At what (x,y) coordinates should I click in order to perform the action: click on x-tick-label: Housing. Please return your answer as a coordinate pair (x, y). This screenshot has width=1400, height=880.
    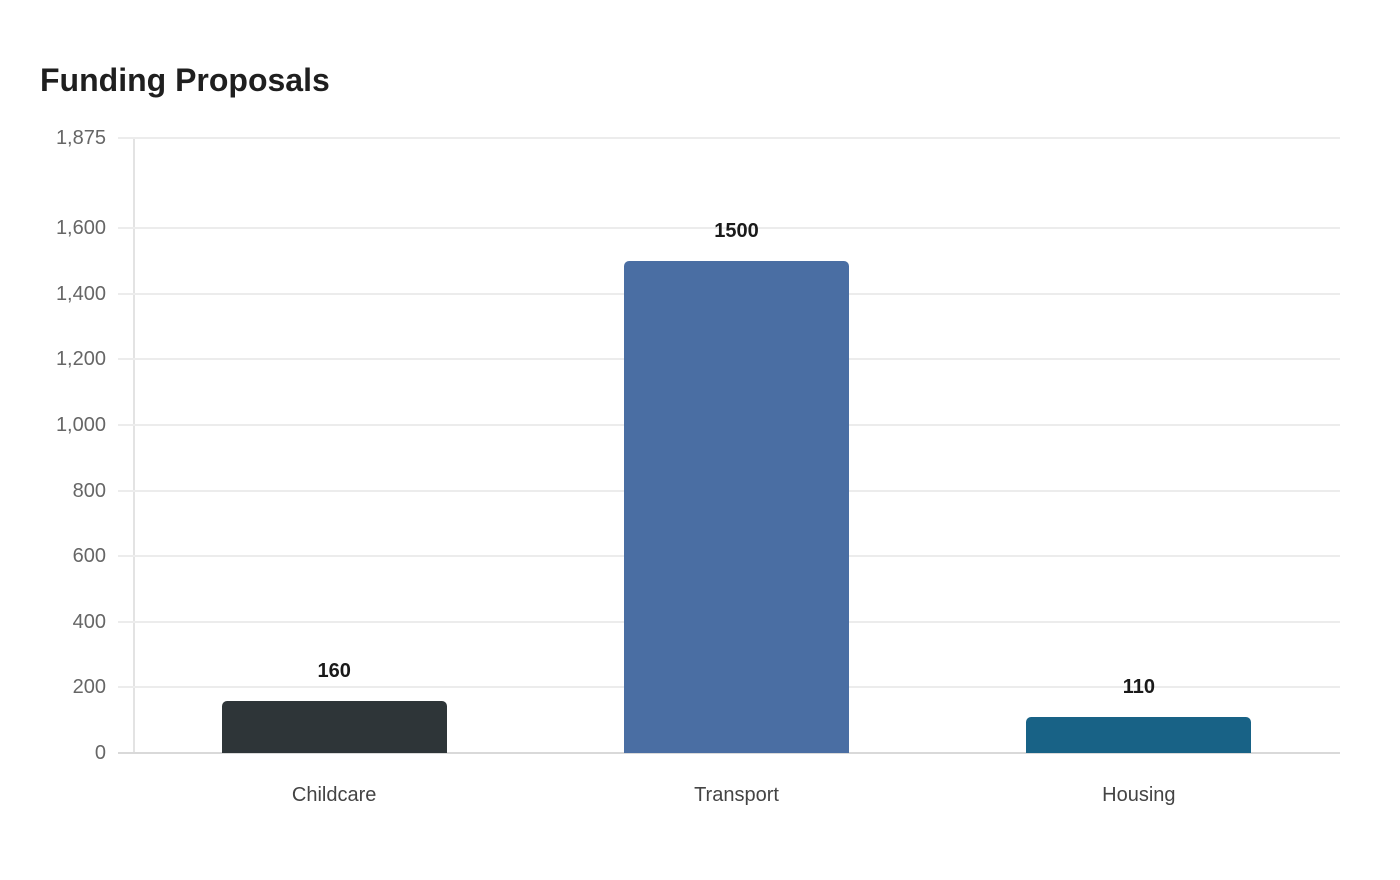
    Looking at the image, I should click on (1139, 795).